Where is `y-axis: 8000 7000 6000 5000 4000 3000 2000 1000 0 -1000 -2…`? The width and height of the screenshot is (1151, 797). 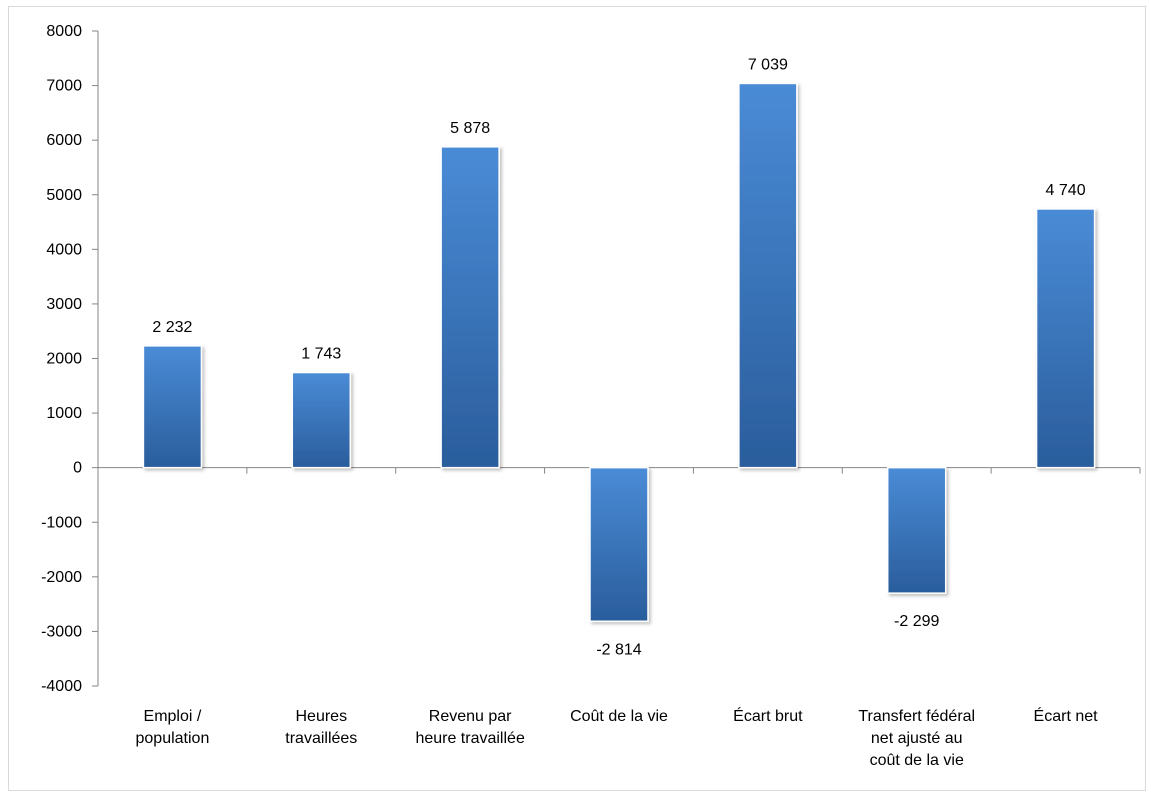
y-axis: 8000 7000 6000 5000 4000 3000 2000 1000 0 -1000 -2… is located at coordinates (70, 359).